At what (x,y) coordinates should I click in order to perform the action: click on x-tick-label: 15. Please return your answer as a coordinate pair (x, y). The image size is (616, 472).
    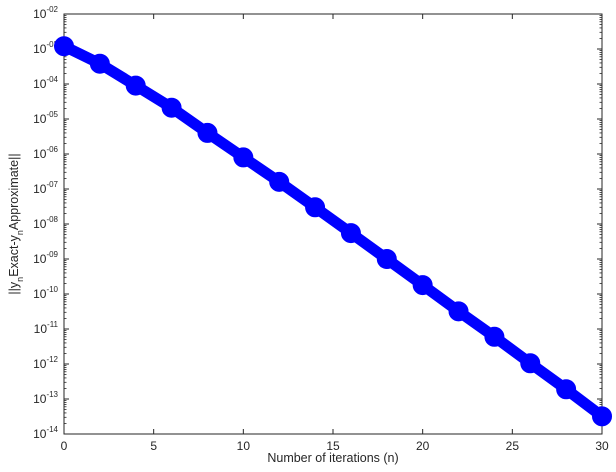
    Looking at the image, I should click on (333, 446).